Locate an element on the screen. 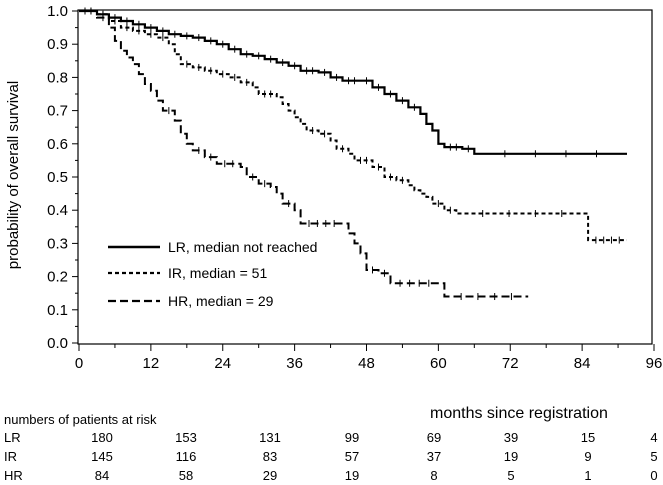  risk-cell: 4 is located at coordinates (653, 437).